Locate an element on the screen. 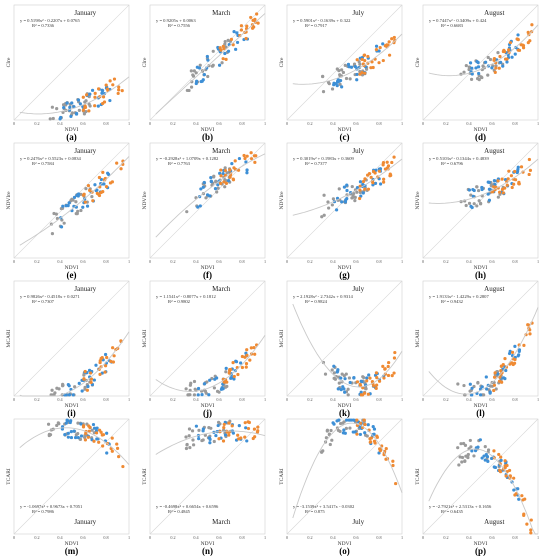 This screenshot has height=559, width=550. y-axis-label: MCARI is located at coordinates (282, 338).